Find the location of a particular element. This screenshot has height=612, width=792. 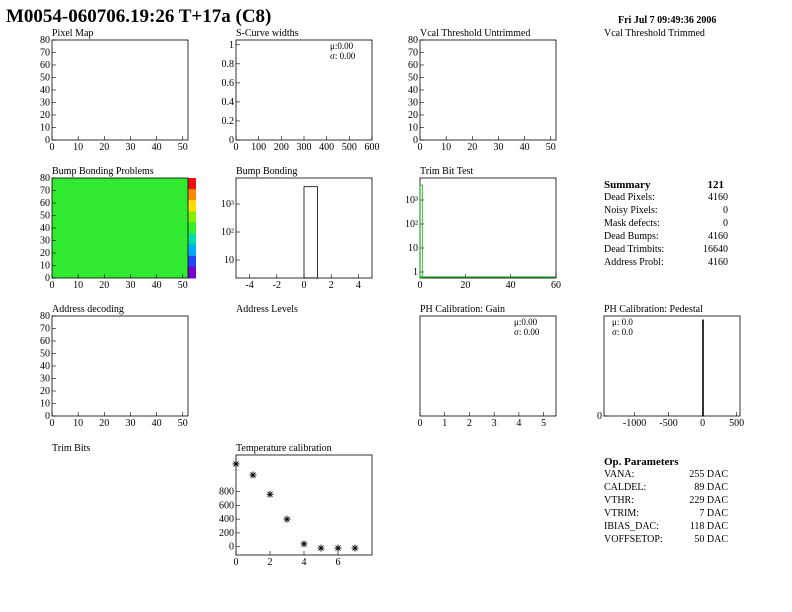

y-tick-label: 0.6 is located at coordinates (228, 83).